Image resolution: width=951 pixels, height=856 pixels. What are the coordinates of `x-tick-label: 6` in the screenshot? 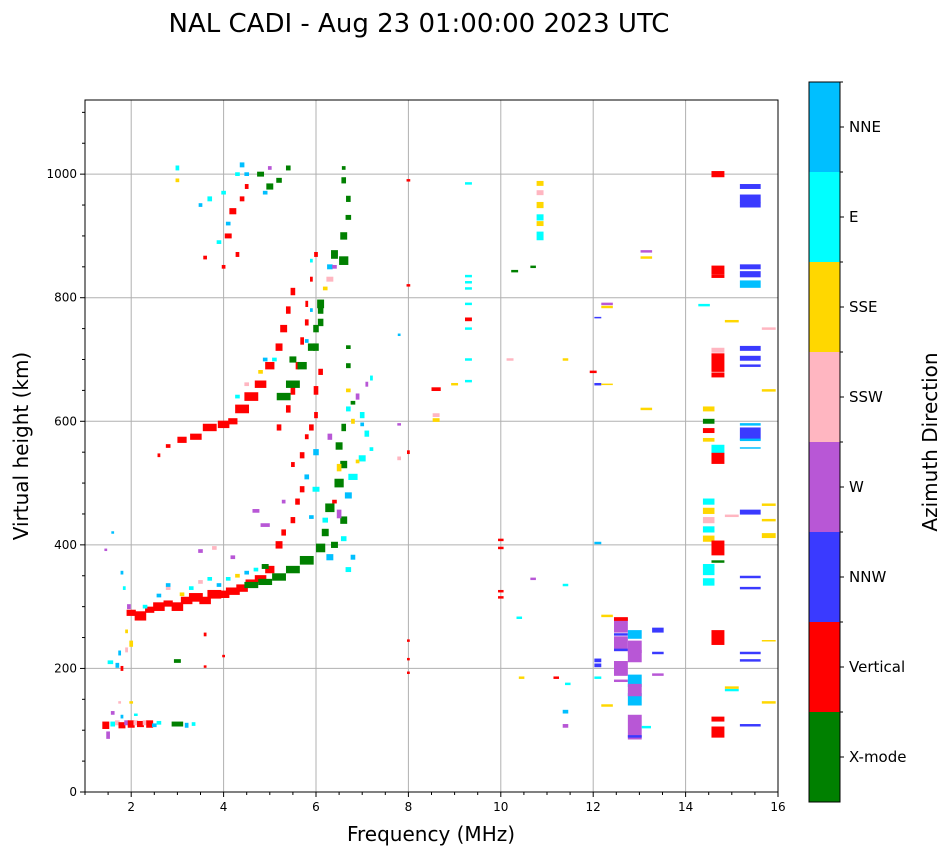 It's located at (316, 807).